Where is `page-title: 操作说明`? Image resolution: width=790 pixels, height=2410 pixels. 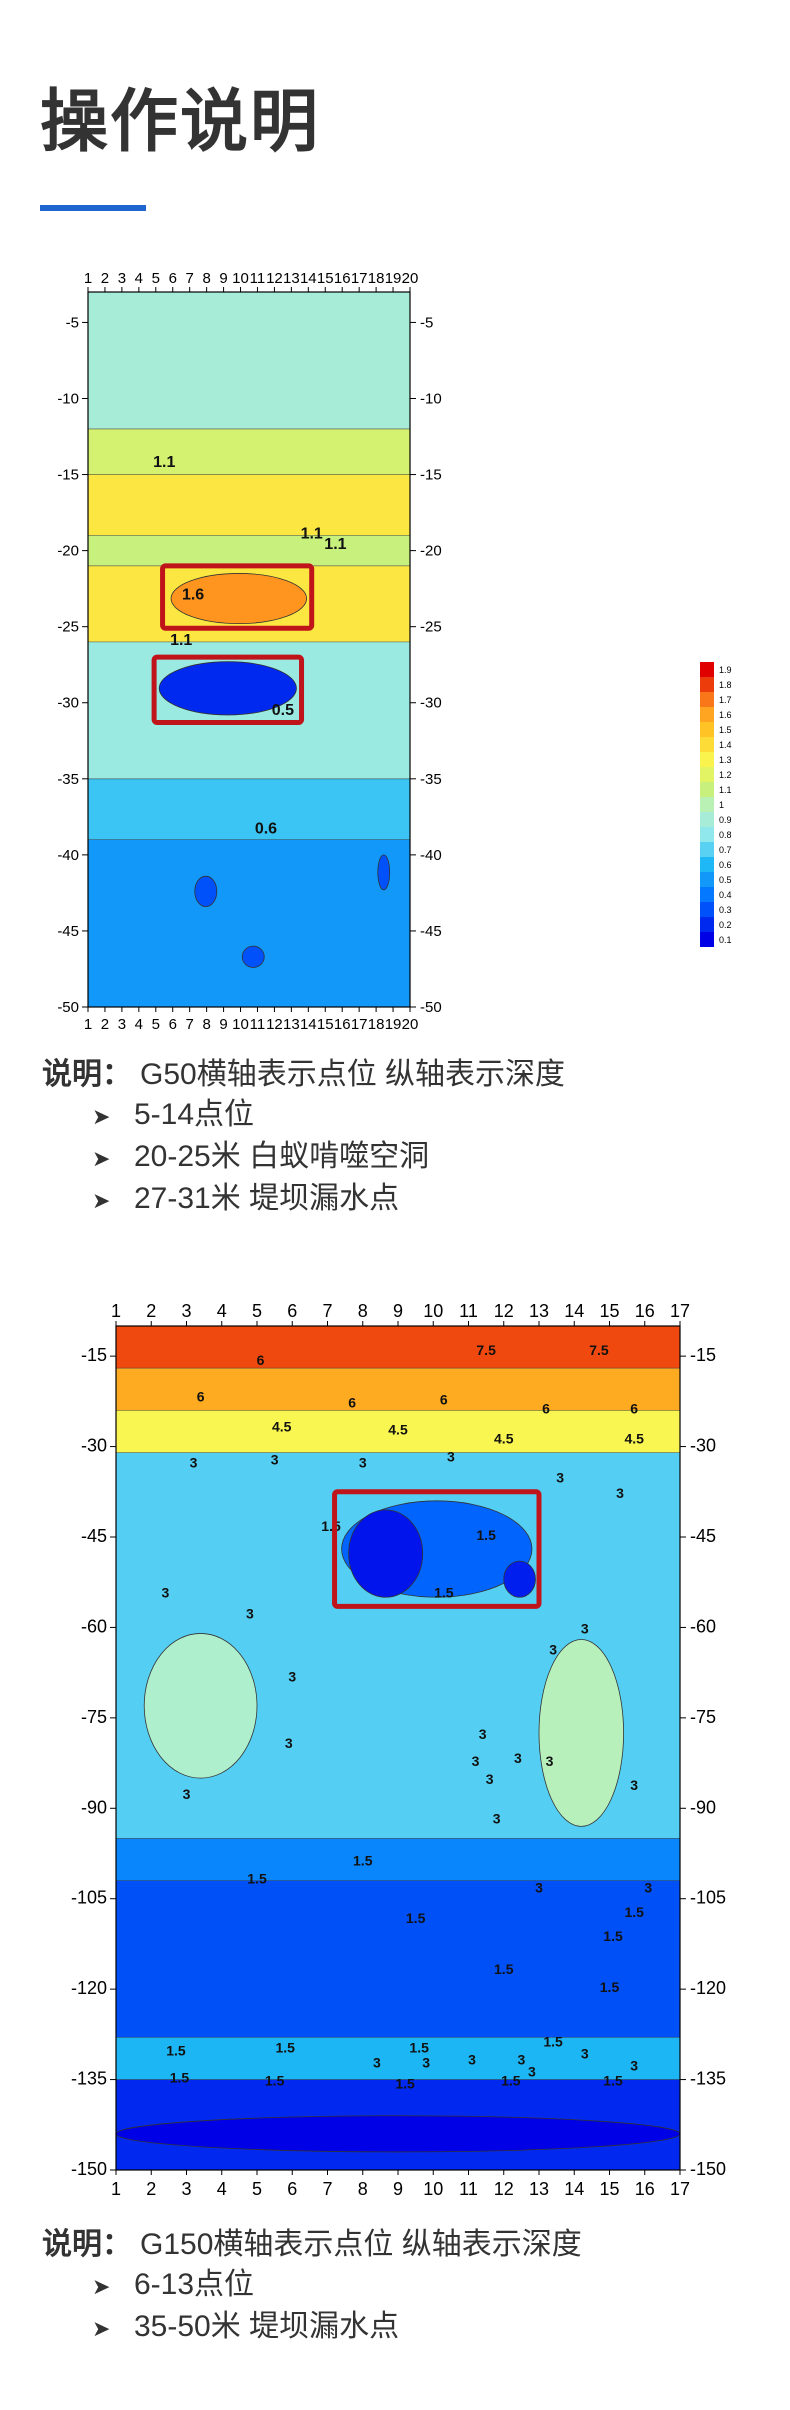
page-title: 操作说明 is located at coordinates (180, 122).